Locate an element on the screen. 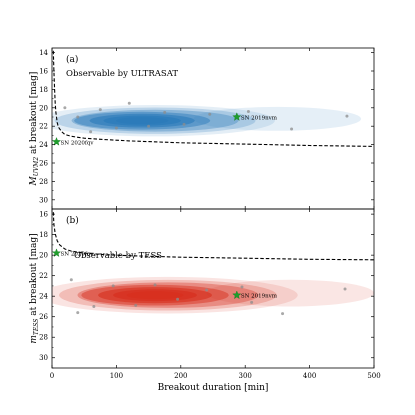  x-tick-label: 200 is located at coordinates (180, 376).